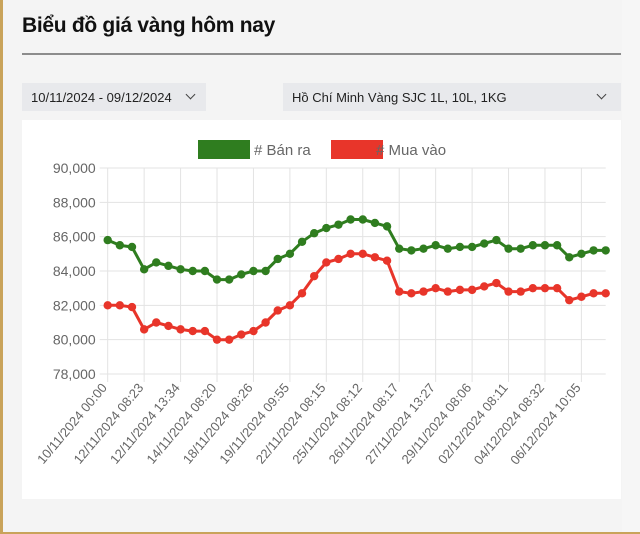 The image size is (640, 534). Describe the element at coordinates (388, 149) in the screenshot. I see `legend-item-buy: # Mua vào` at that location.